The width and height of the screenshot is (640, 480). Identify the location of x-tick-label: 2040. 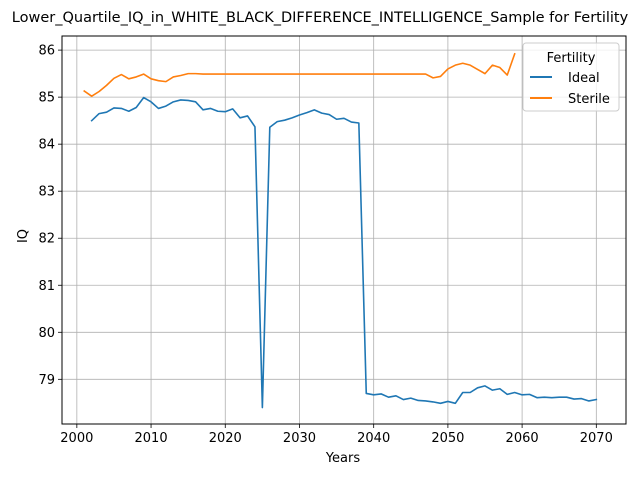
(373, 438).